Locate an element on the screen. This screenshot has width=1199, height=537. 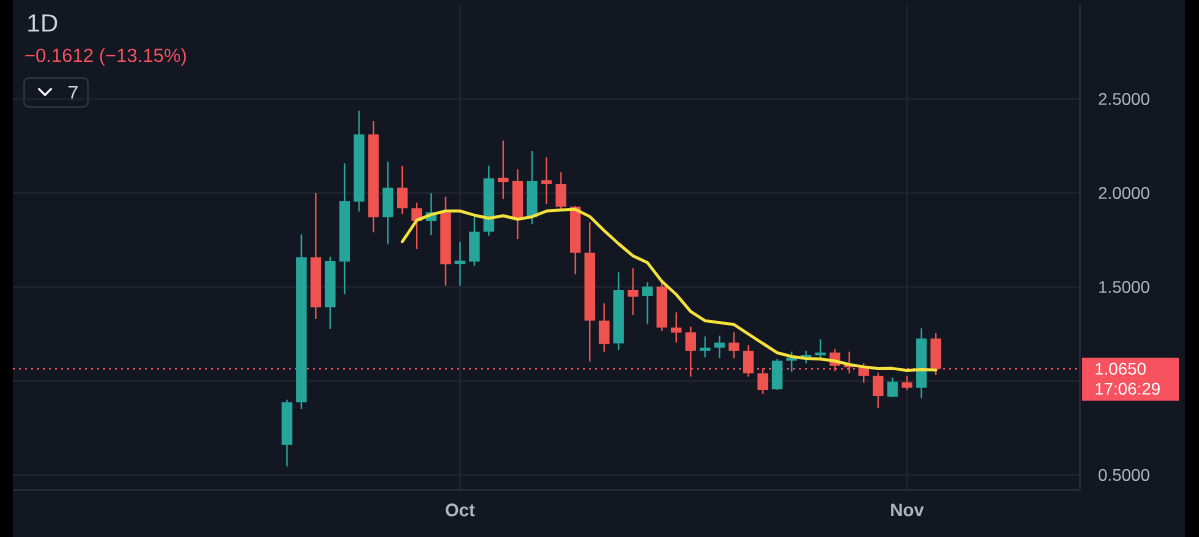
ref-line-label: 1.0650 is located at coordinates (1120, 368).